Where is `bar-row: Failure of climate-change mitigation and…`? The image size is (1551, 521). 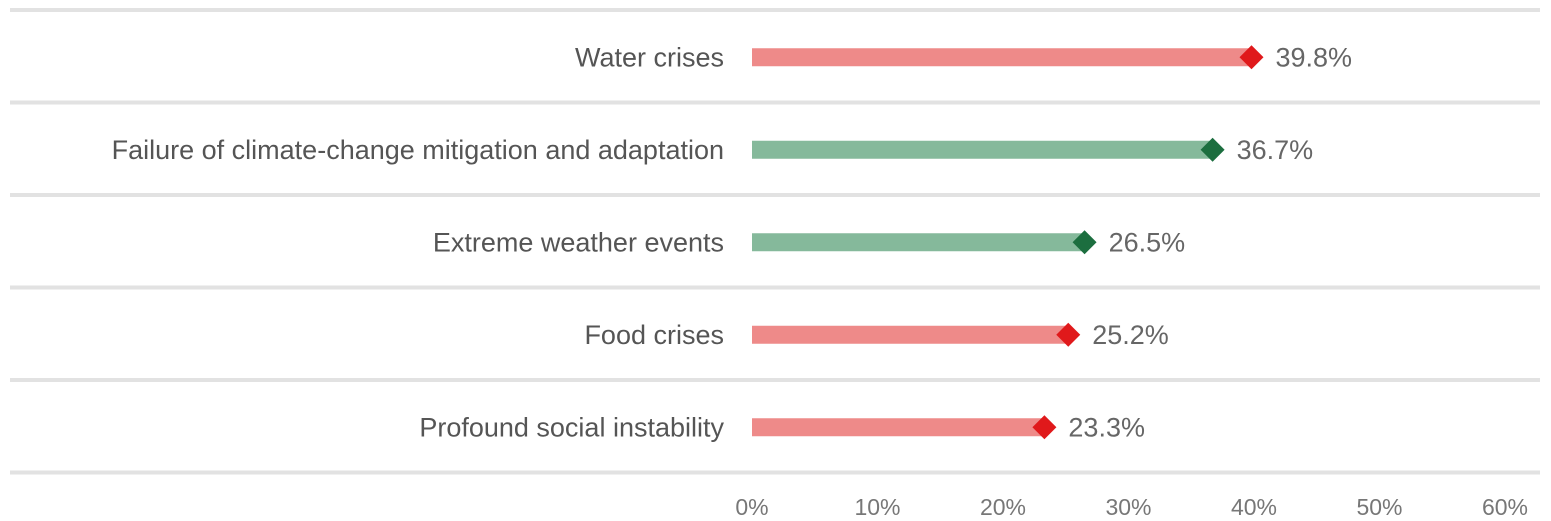 bar-row: Failure of climate-change mitigation and… is located at coordinates (713, 150).